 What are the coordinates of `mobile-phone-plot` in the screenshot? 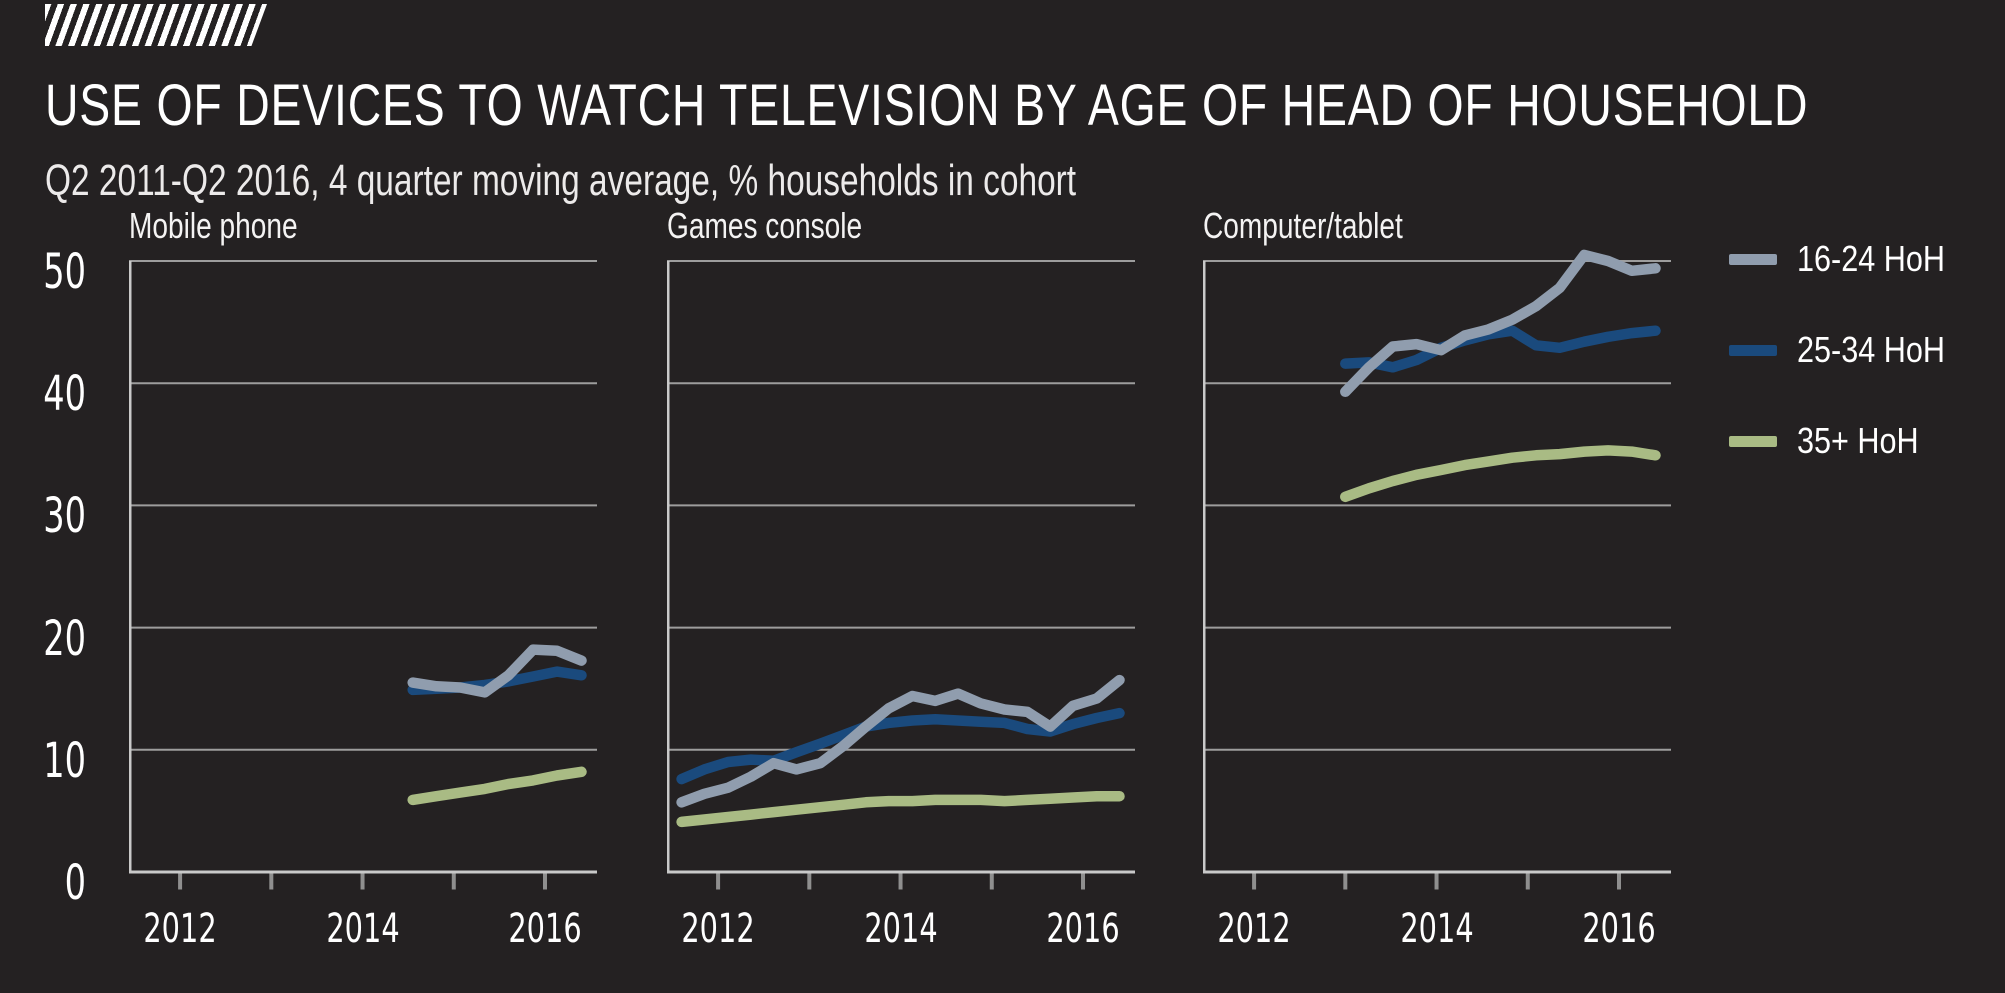 It's located at (363, 575).